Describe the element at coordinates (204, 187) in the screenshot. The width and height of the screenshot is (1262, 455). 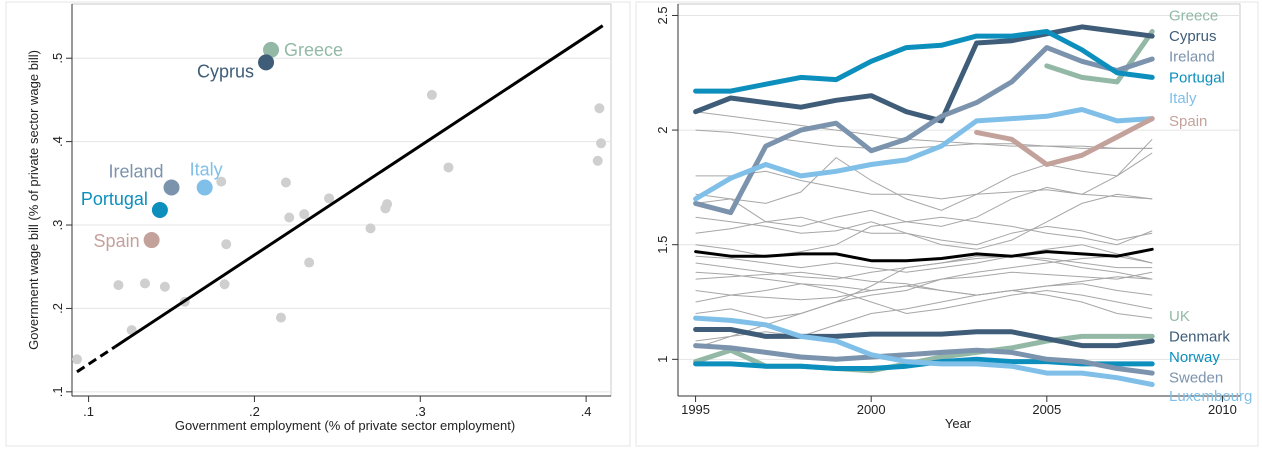
I see `country-point-italy` at that location.